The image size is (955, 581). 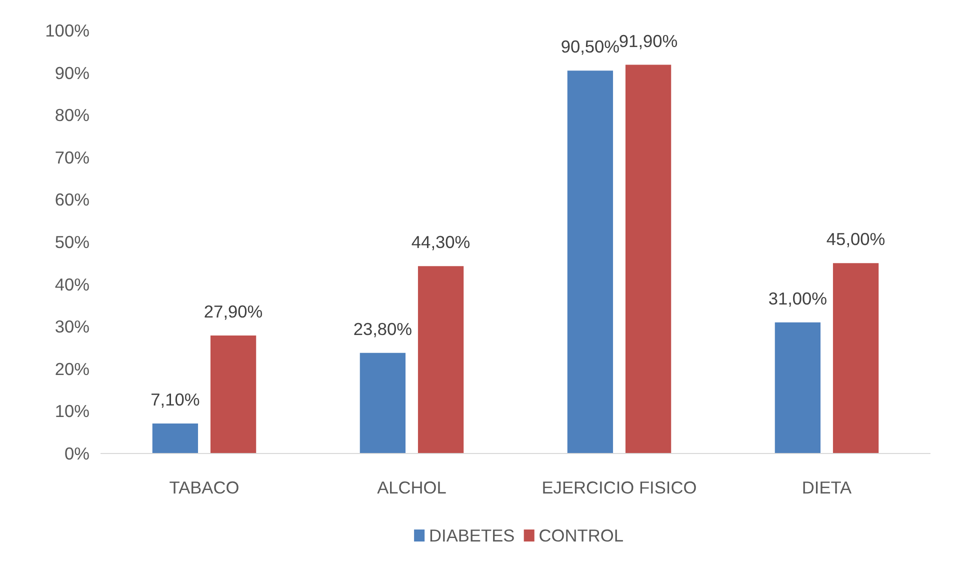 What do you see at coordinates (72, 411) in the screenshot?
I see `y-tick-label: 10%` at bounding box center [72, 411].